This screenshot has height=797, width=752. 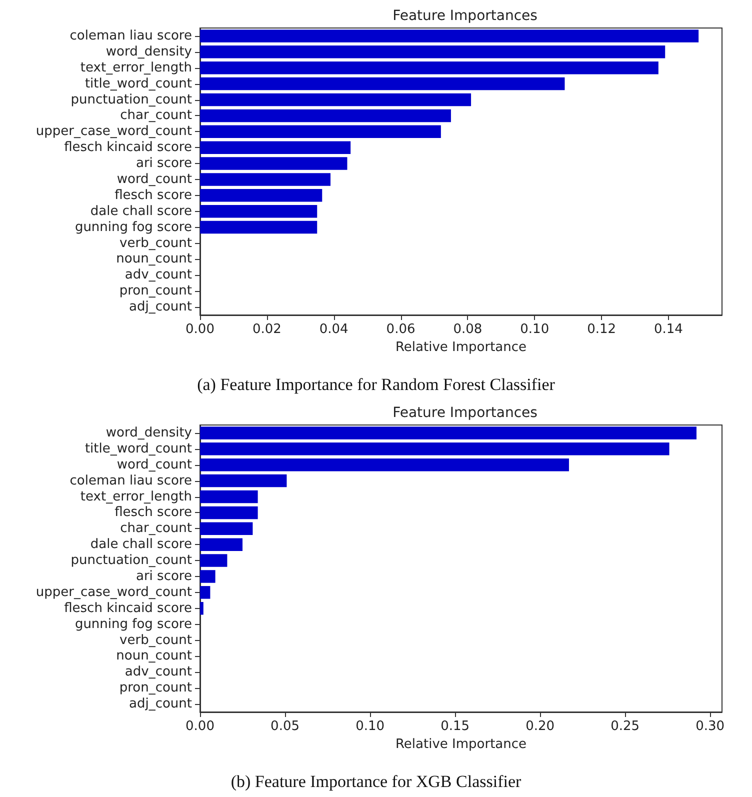 What do you see at coordinates (333, 329) in the screenshot?
I see `x-tick-label: 0.04` at bounding box center [333, 329].